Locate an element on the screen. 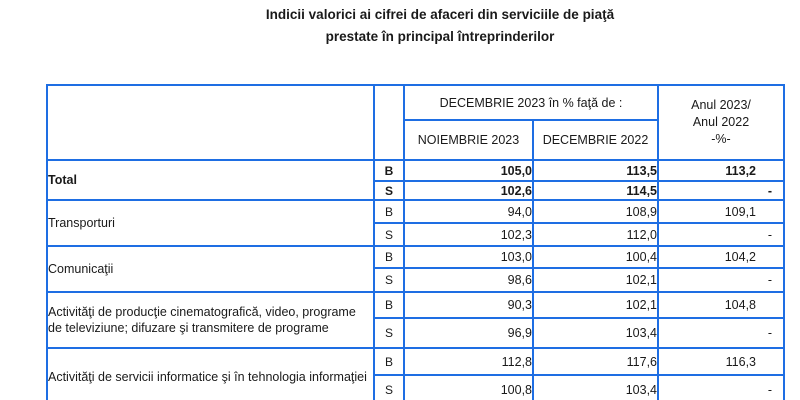 The height and width of the screenshot is (400, 800). value-november: 102,6 is located at coordinates (468, 190).